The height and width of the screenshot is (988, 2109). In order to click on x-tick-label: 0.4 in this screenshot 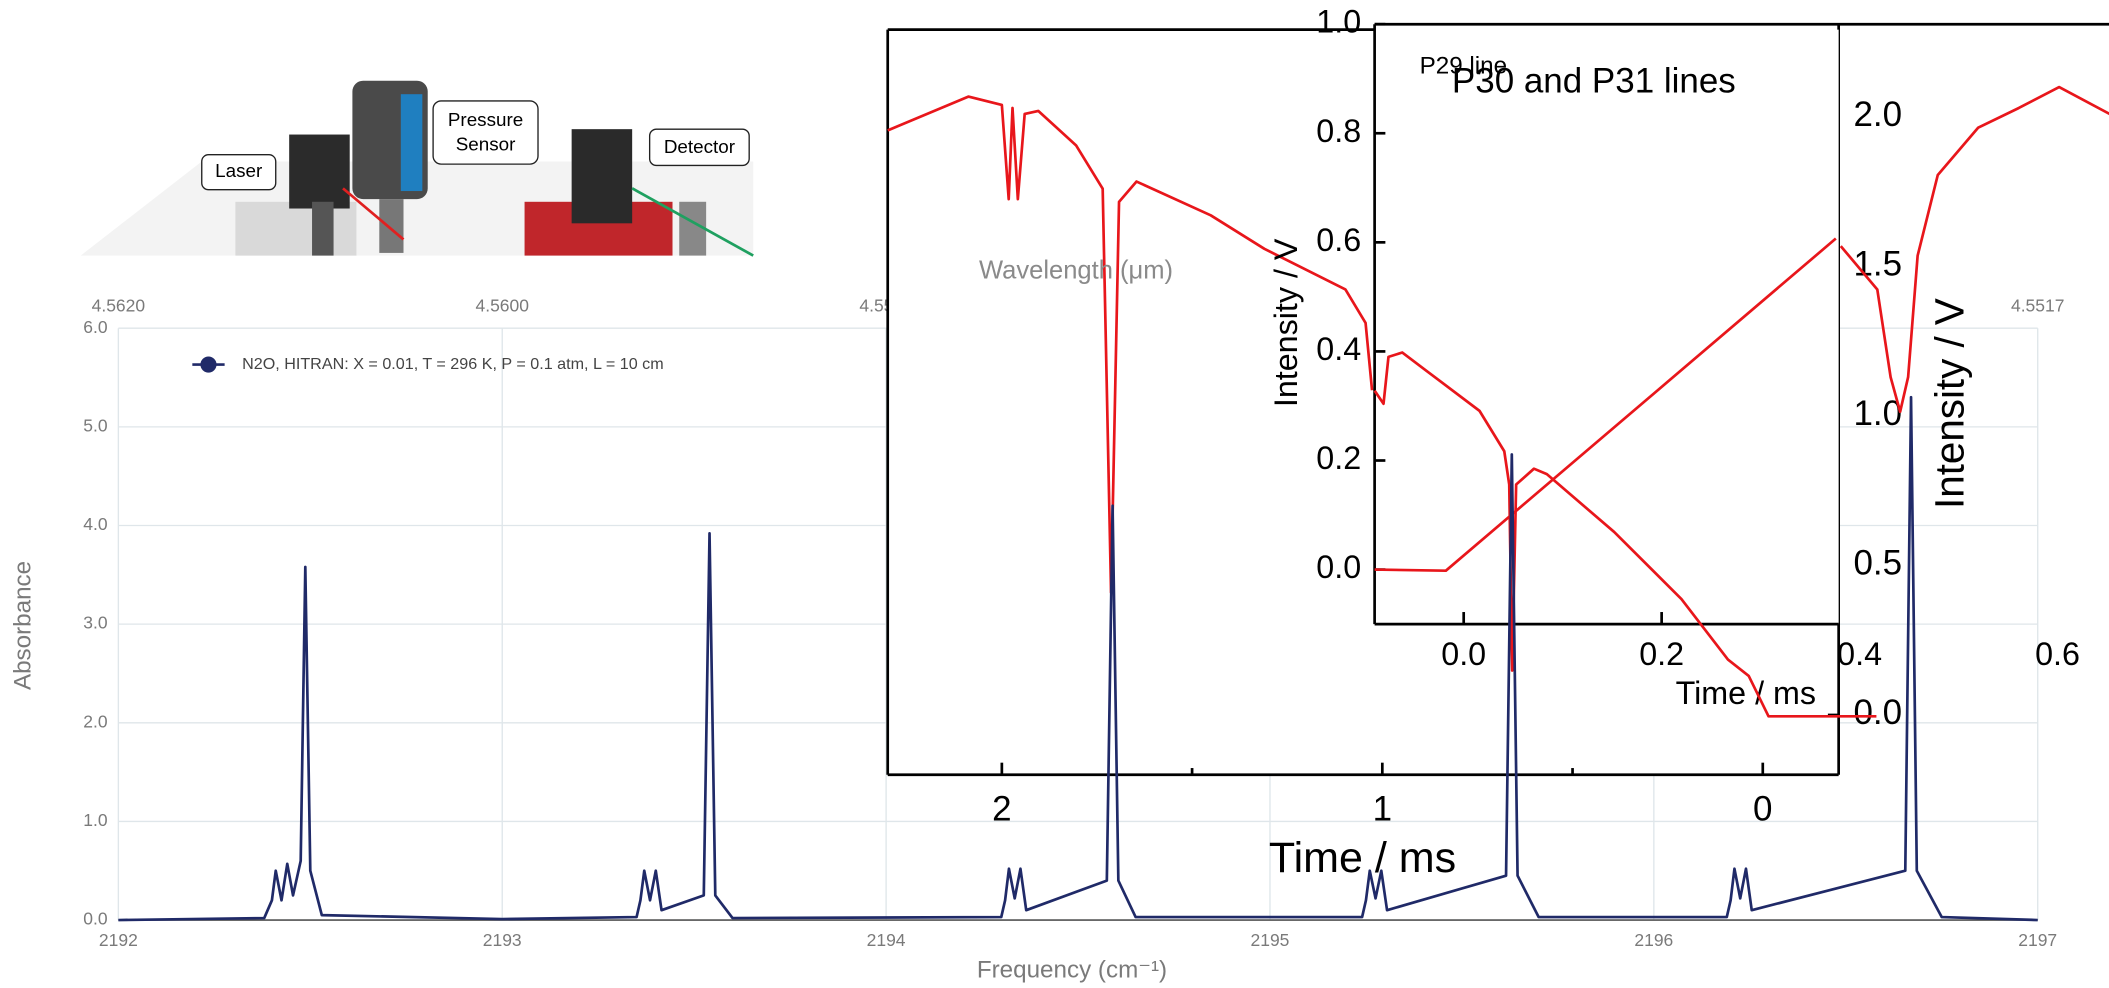, I will do `click(1859, 654)`.